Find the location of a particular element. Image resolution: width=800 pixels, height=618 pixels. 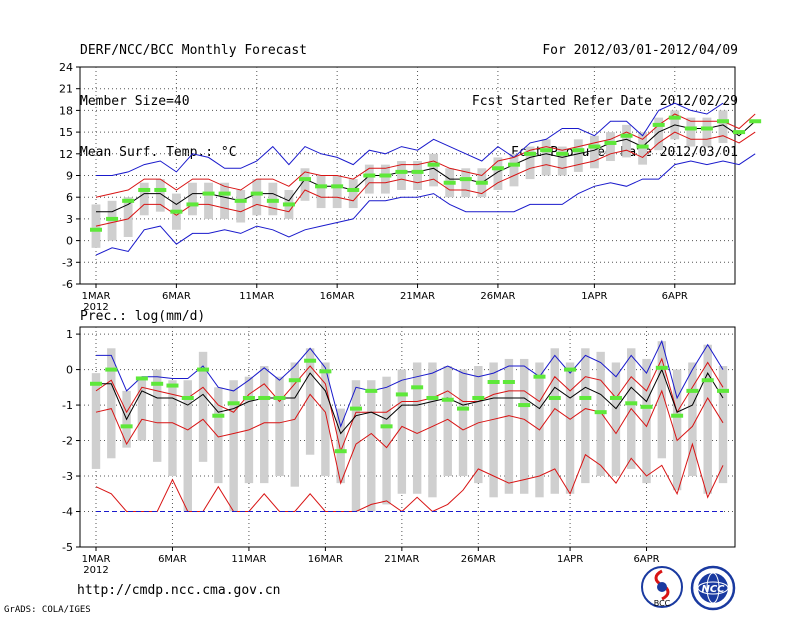

bcc-logo-text: BCC is located at coordinates (662, 603).